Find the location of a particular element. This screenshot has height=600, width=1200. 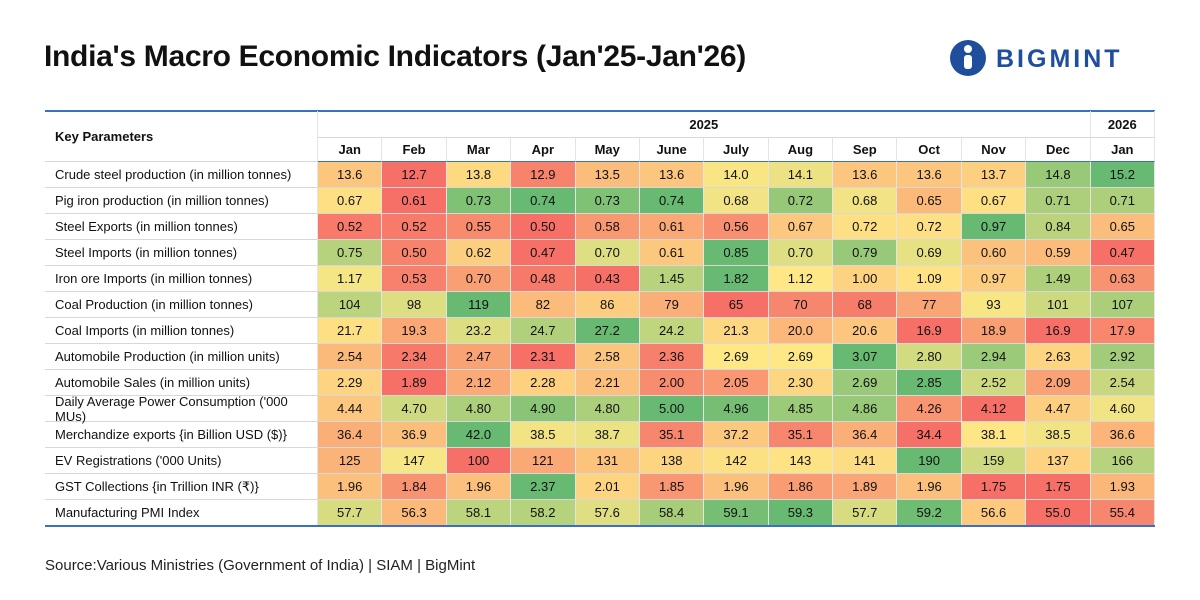

data-cell: 93 is located at coordinates (994, 305).